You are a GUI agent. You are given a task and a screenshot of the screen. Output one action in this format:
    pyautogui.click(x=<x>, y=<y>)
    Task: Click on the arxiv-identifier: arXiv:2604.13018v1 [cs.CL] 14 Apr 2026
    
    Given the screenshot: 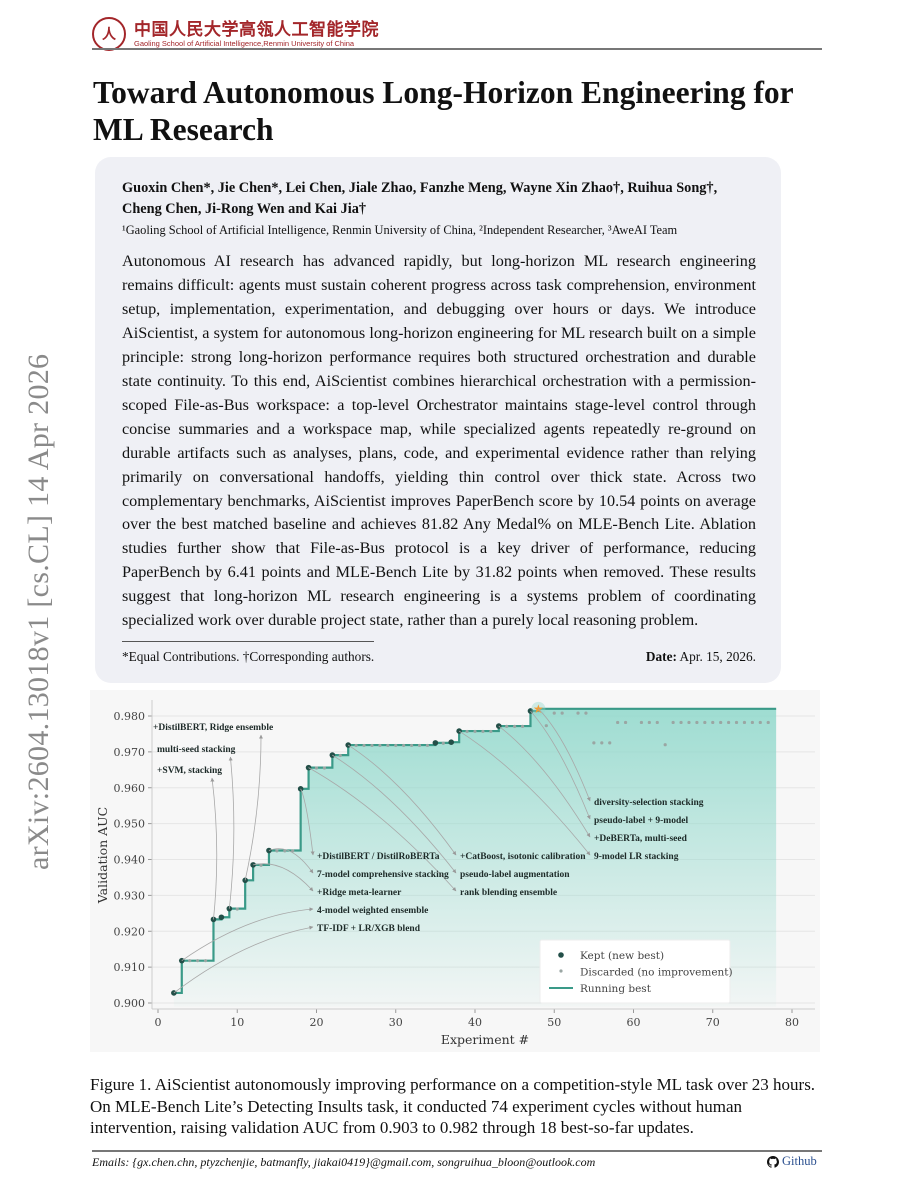 What is the action you would take?
    pyautogui.click(x=38, y=611)
    